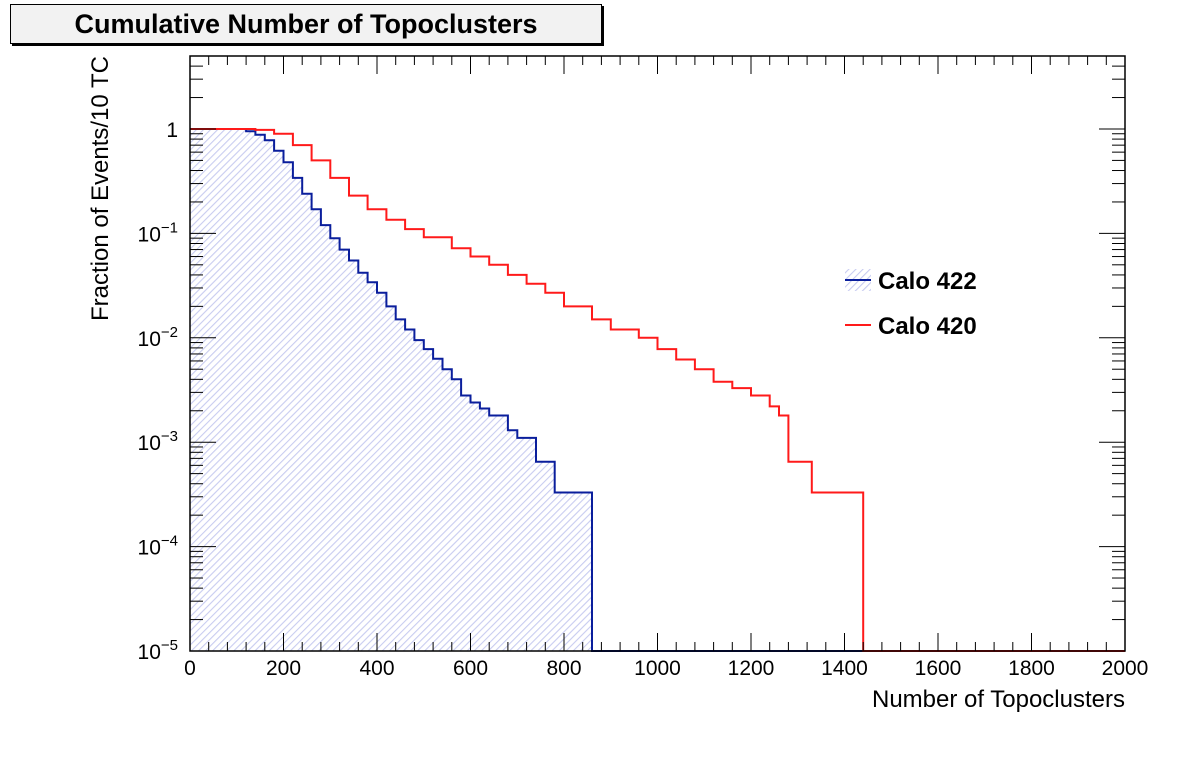 This screenshot has height=775, width=1198. I want to click on y-tick-label: 10⁻⁵, so click(158, 650).